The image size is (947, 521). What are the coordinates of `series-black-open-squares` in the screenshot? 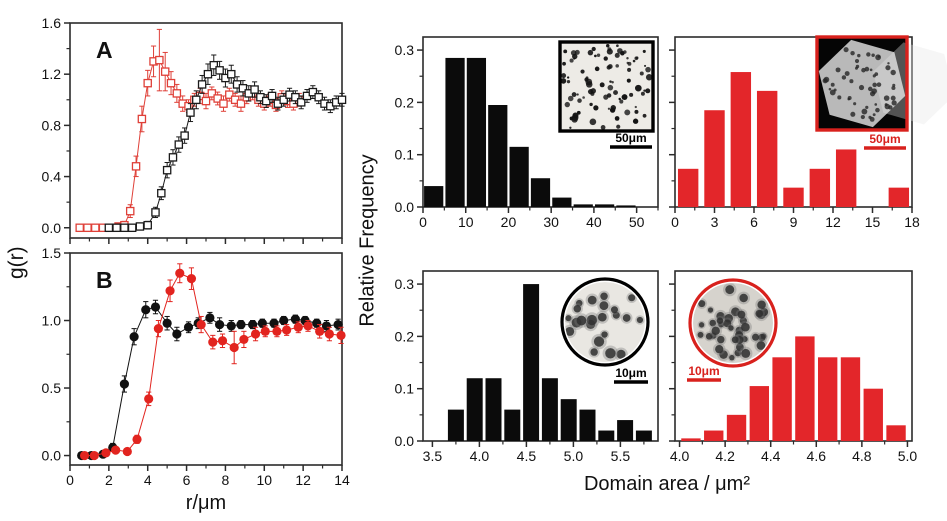 It's located at (225, 143).